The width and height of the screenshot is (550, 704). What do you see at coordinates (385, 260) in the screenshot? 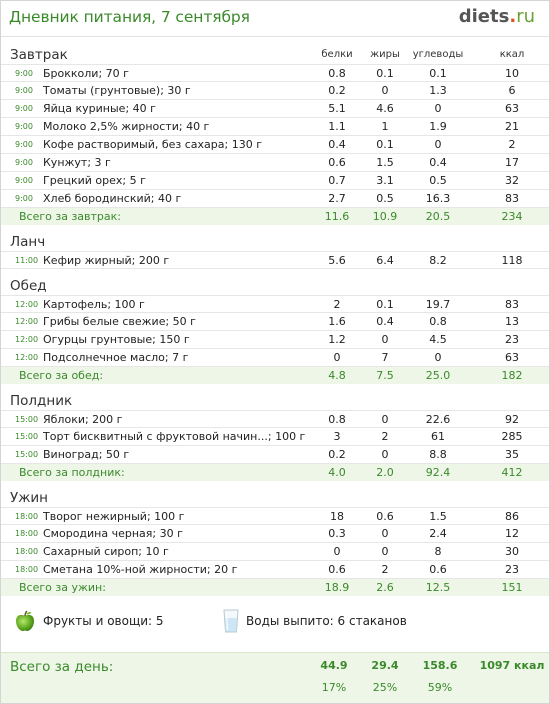
I see `fat-value: 6.4` at bounding box center [385, 260].